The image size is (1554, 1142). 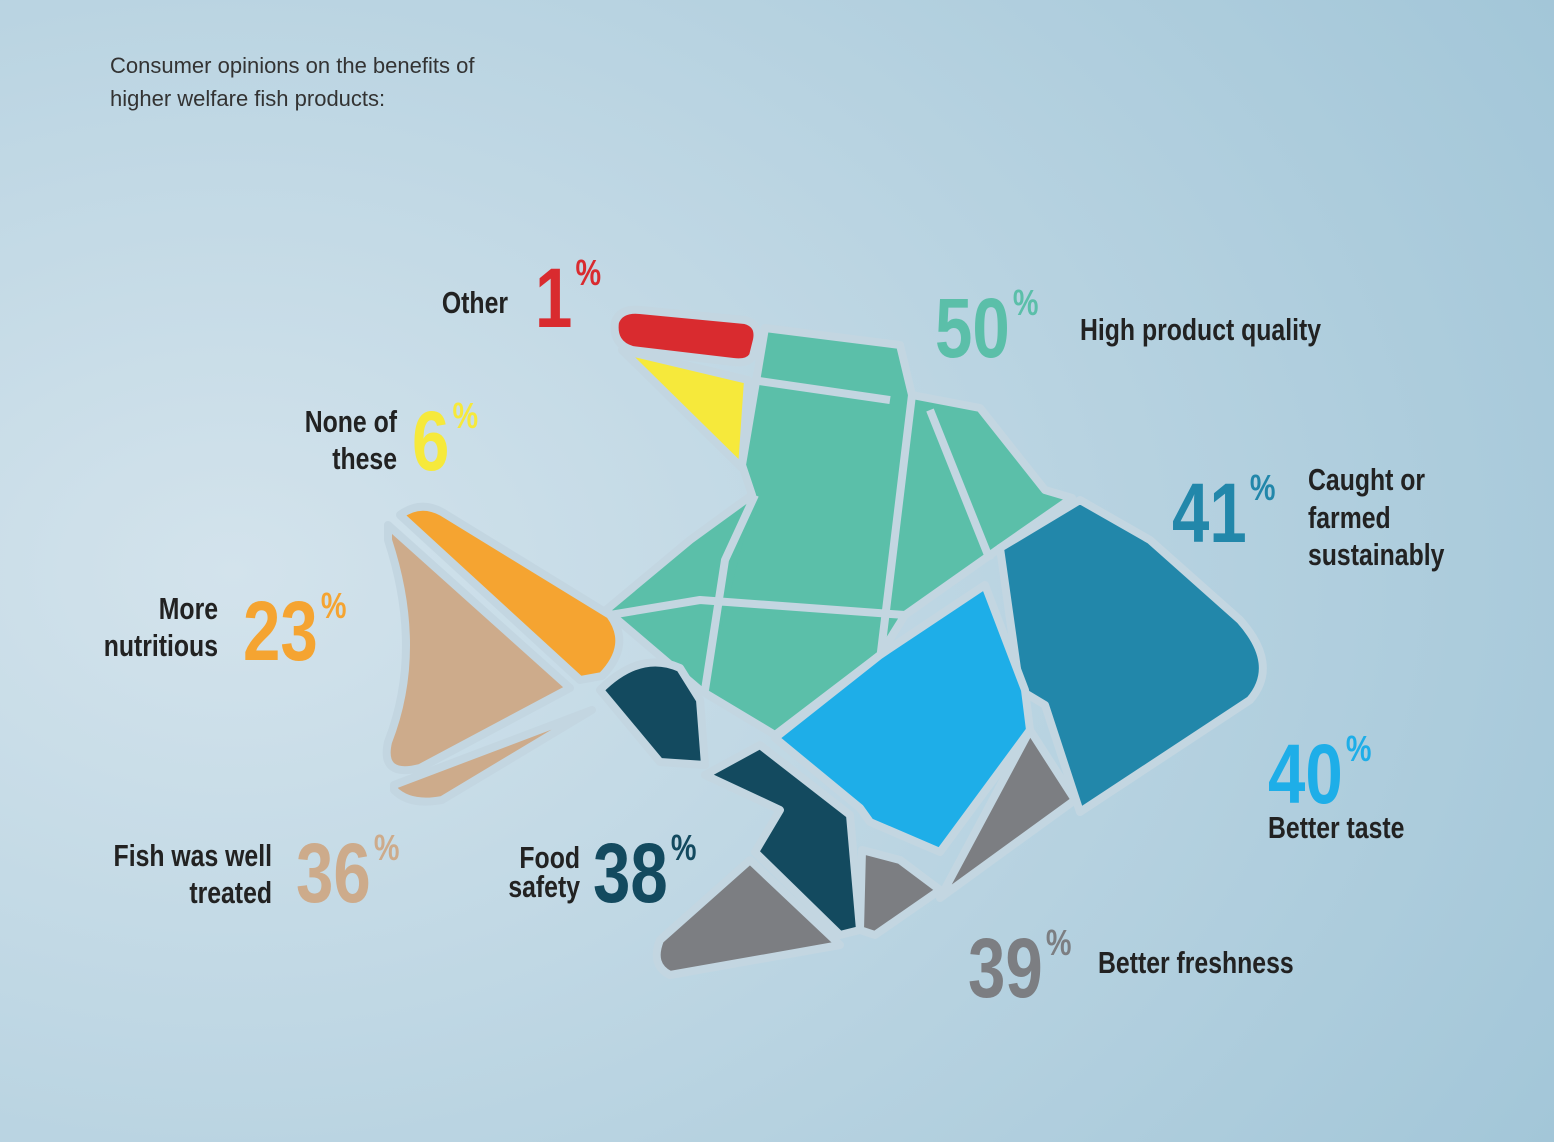 I want to click on label: None of, so click(x=351, y=421).